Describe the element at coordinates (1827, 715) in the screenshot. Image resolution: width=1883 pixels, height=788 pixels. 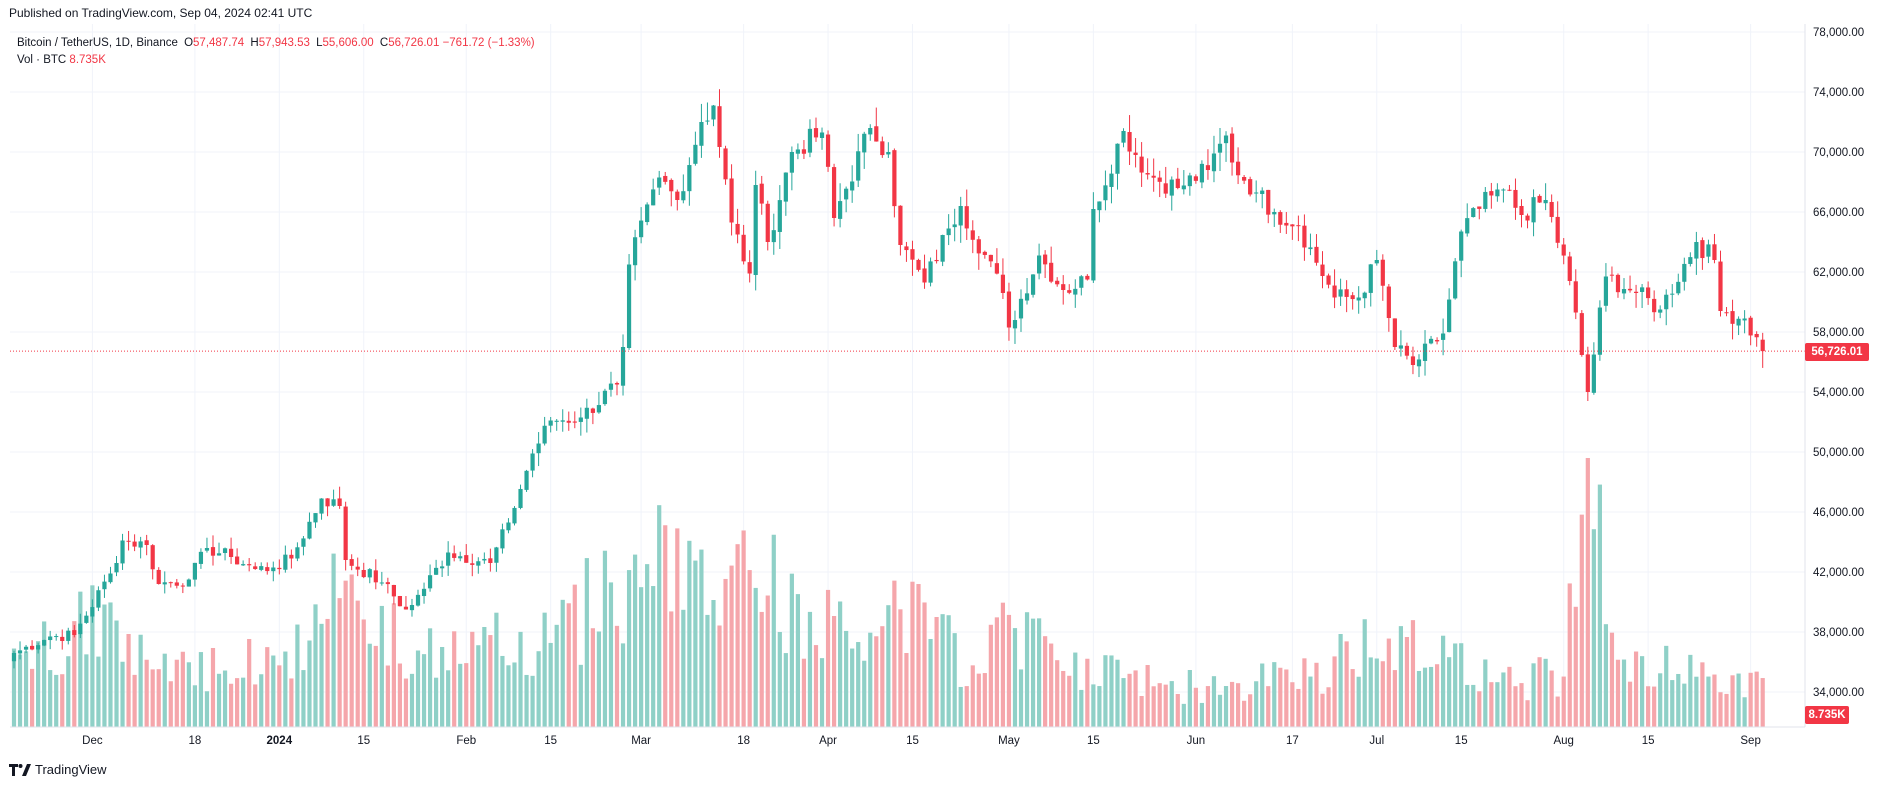
I see `last-volume-badge: 8.735K` at that location.